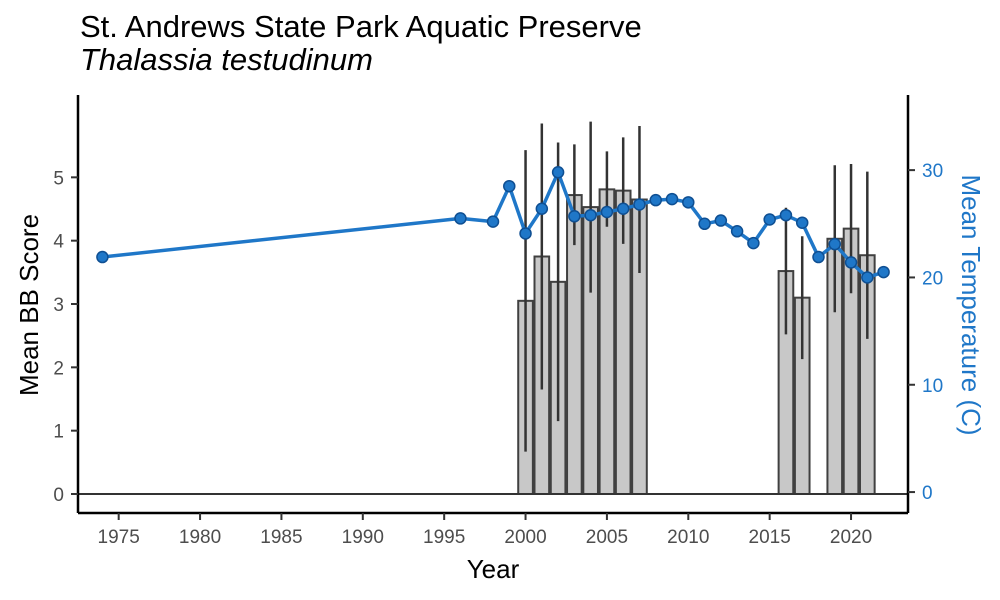 This screenshot has width=1000, height=600. What do you see at coordinates (927, 493) in the screenshot?
I see `y-right-tick-label-0: 0` at bounding box center [927, 493].